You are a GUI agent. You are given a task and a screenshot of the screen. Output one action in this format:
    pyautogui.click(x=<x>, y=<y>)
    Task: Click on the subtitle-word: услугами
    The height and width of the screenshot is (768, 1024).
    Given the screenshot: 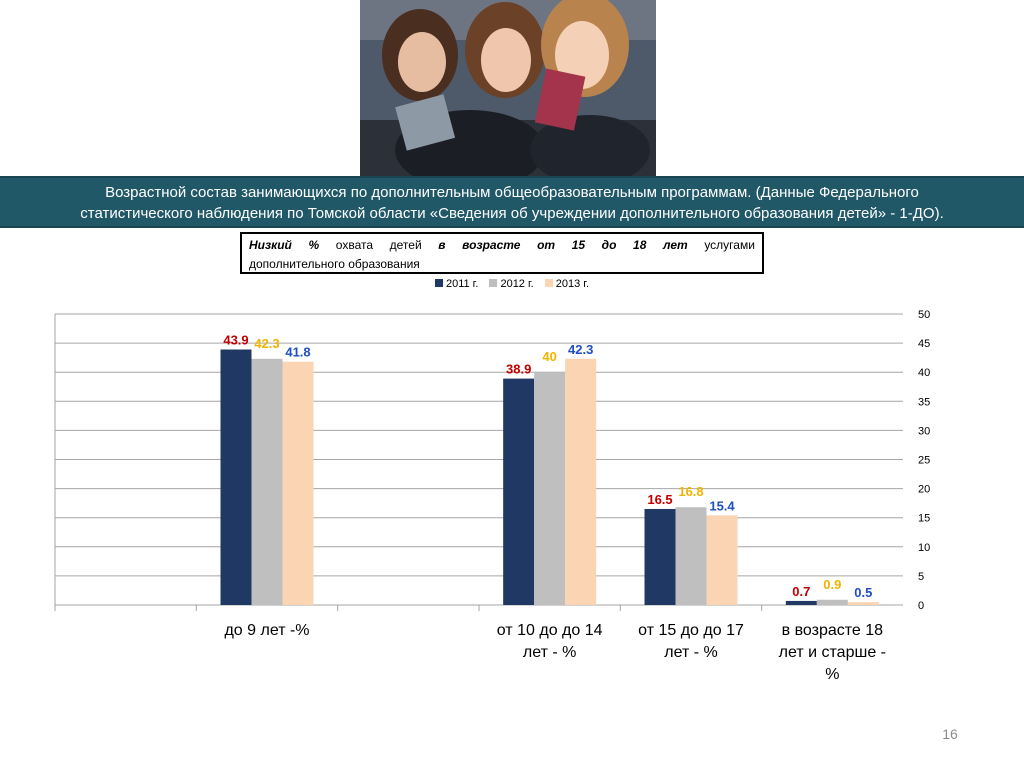 What is the action you would take?
    pyautogui.click(x=729, y=245)
    